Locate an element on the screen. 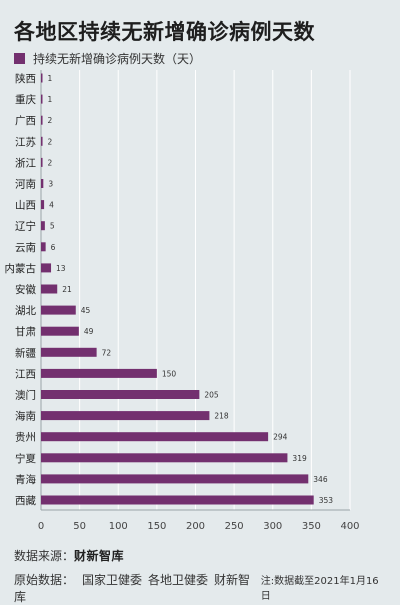 This screenshot has width=400, height=605. date-note: 注:数据截至2021年1月16日 is located at coordinates (319, 589).